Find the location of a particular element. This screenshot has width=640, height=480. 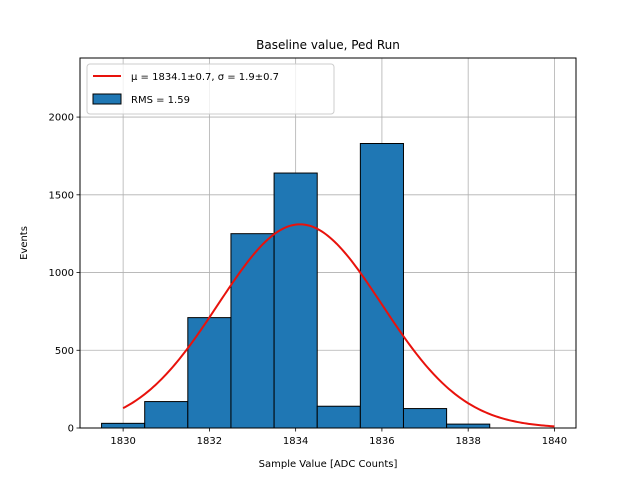

legend-rms-label: RMS = 1.59 is located at coordinates (160, 100).